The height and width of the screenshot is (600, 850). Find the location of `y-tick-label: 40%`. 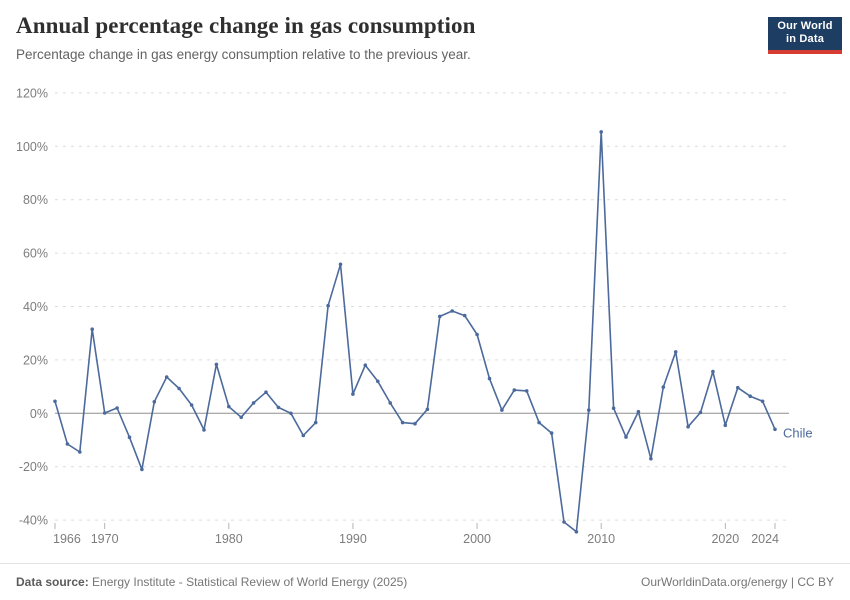

y-tick-label: 40% is located at coordinates (35, 307).